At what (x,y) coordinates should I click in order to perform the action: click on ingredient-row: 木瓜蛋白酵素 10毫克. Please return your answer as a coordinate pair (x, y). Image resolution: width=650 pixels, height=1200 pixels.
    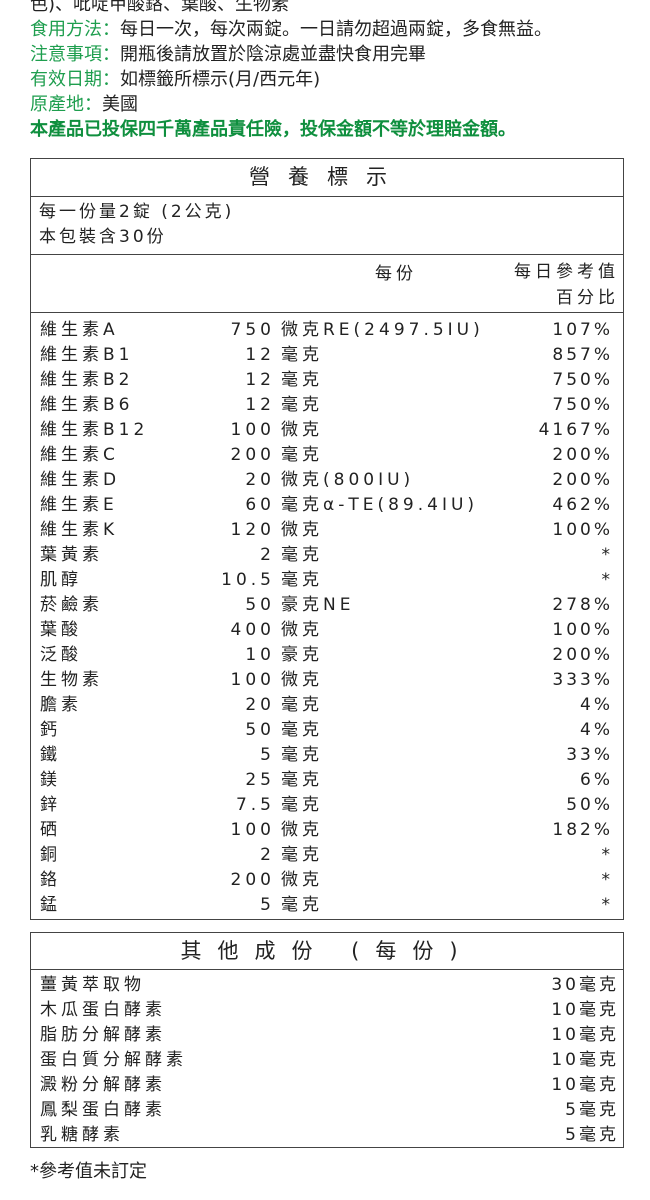
    Looking at the image, I should click on (327, 1010).